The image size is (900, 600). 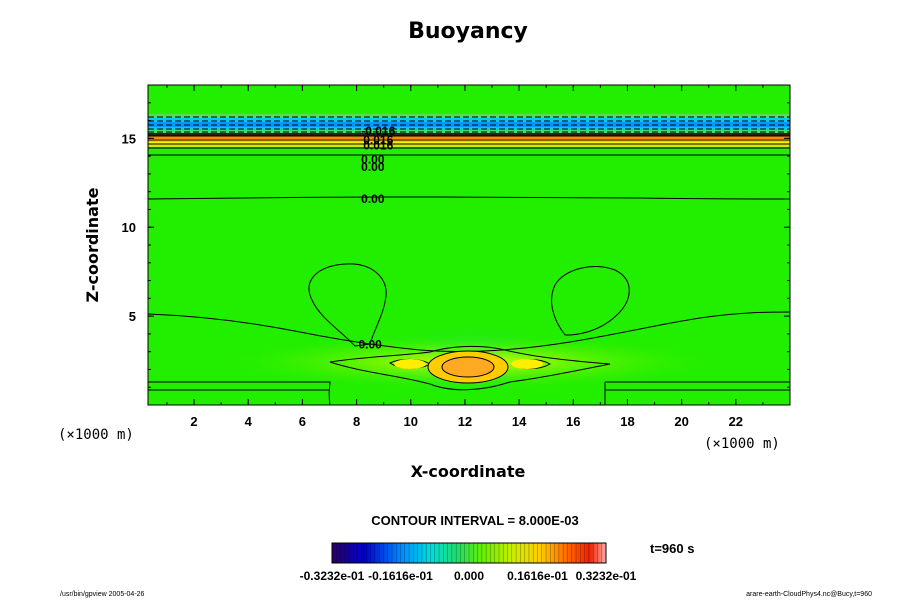 What do you see at coordinates (193, 421) in the screenshot?
I see `x-tick-label: 2` at bounding box center [193, 421].